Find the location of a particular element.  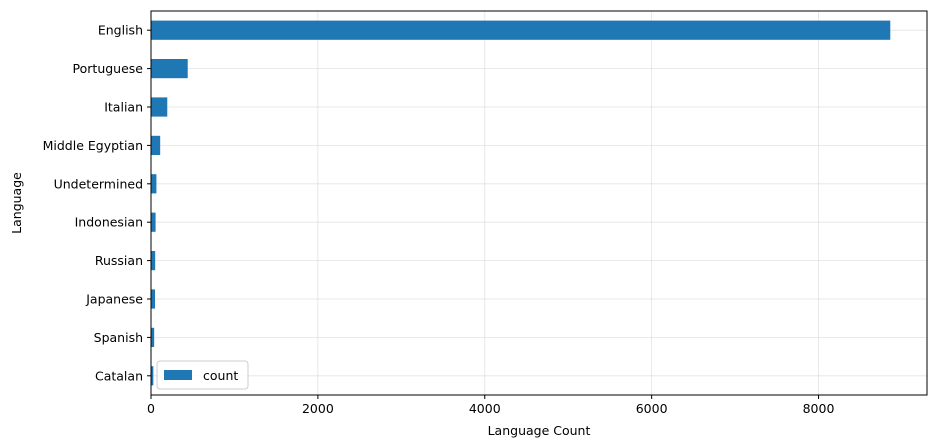

legend-swatch is located at coordinates (178, 375).